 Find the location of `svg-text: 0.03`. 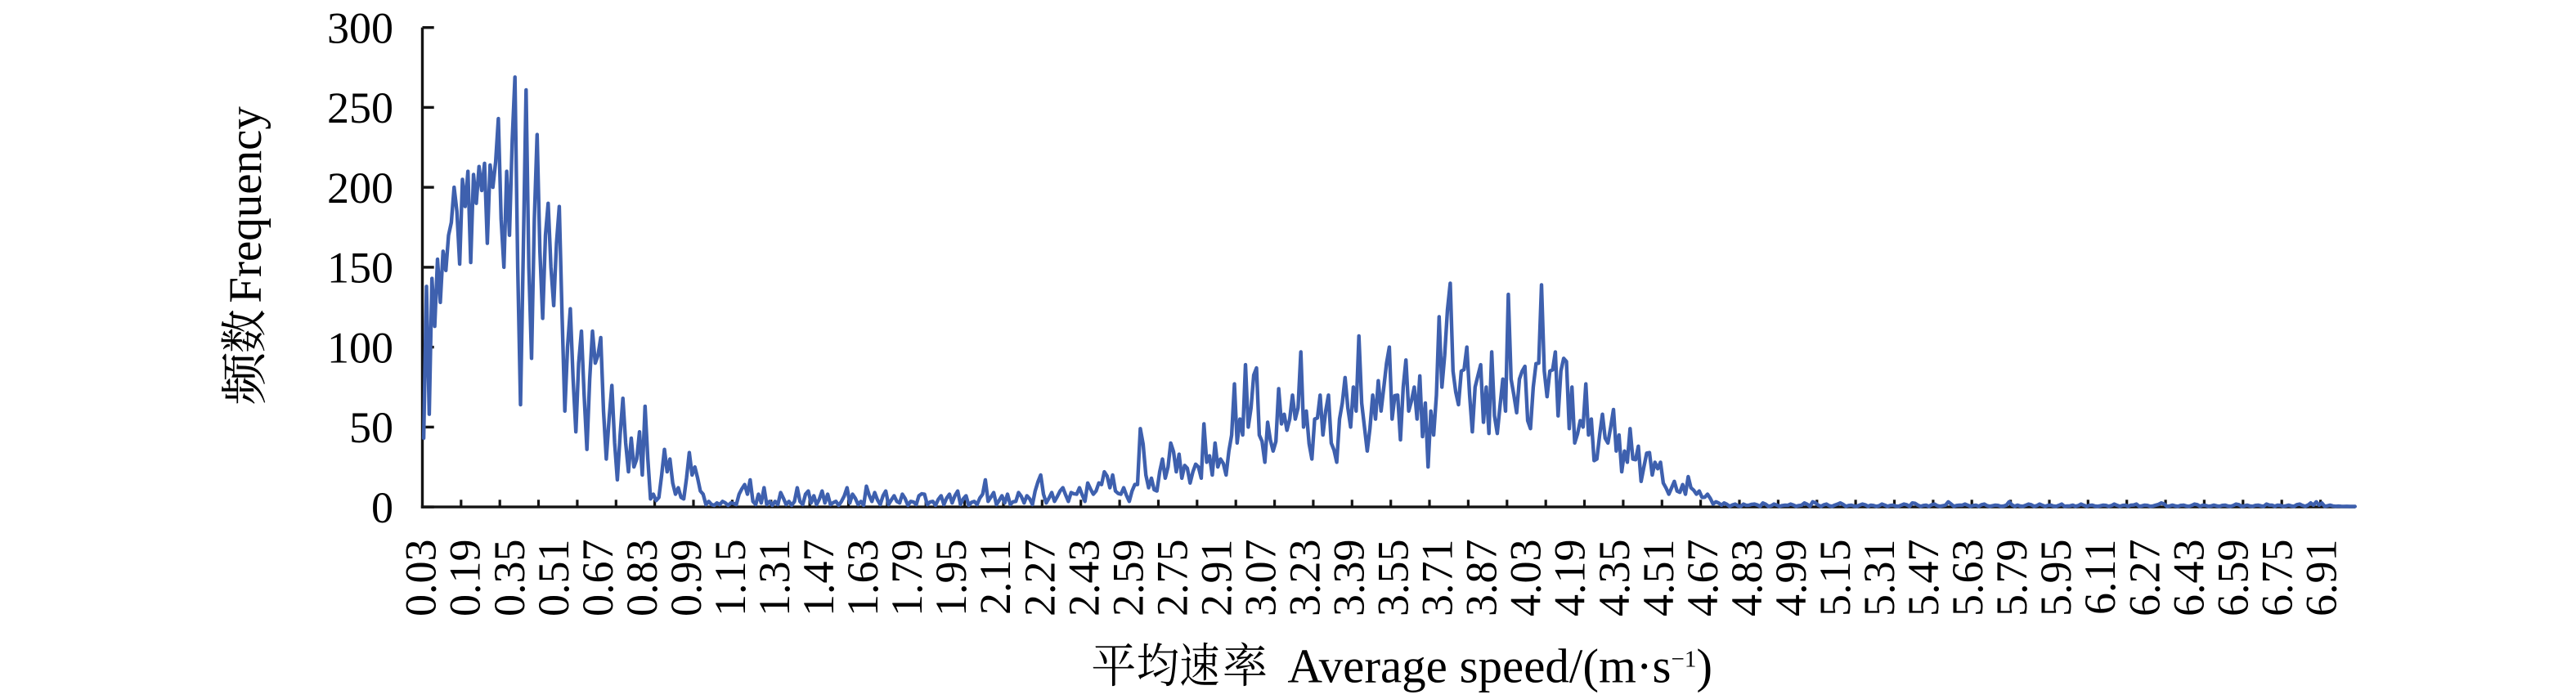

svg-text: 0.03 is located at coordinates (421, 578).